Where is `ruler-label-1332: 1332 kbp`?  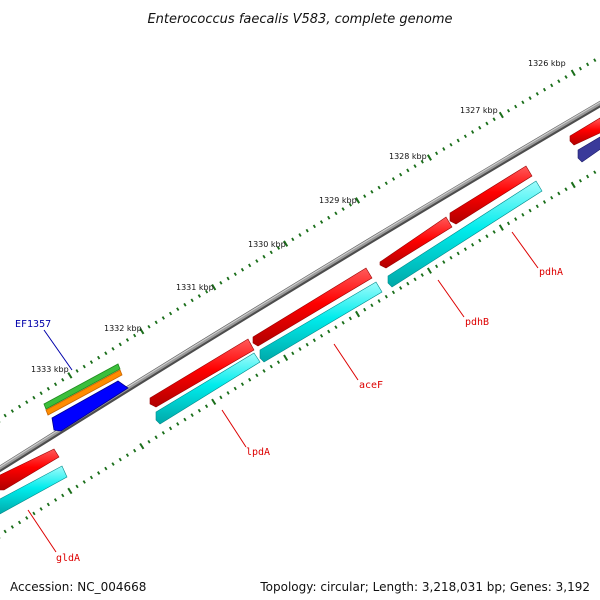
ruler-label-1332: 1332 kbp is located at coordinates (123, 328).